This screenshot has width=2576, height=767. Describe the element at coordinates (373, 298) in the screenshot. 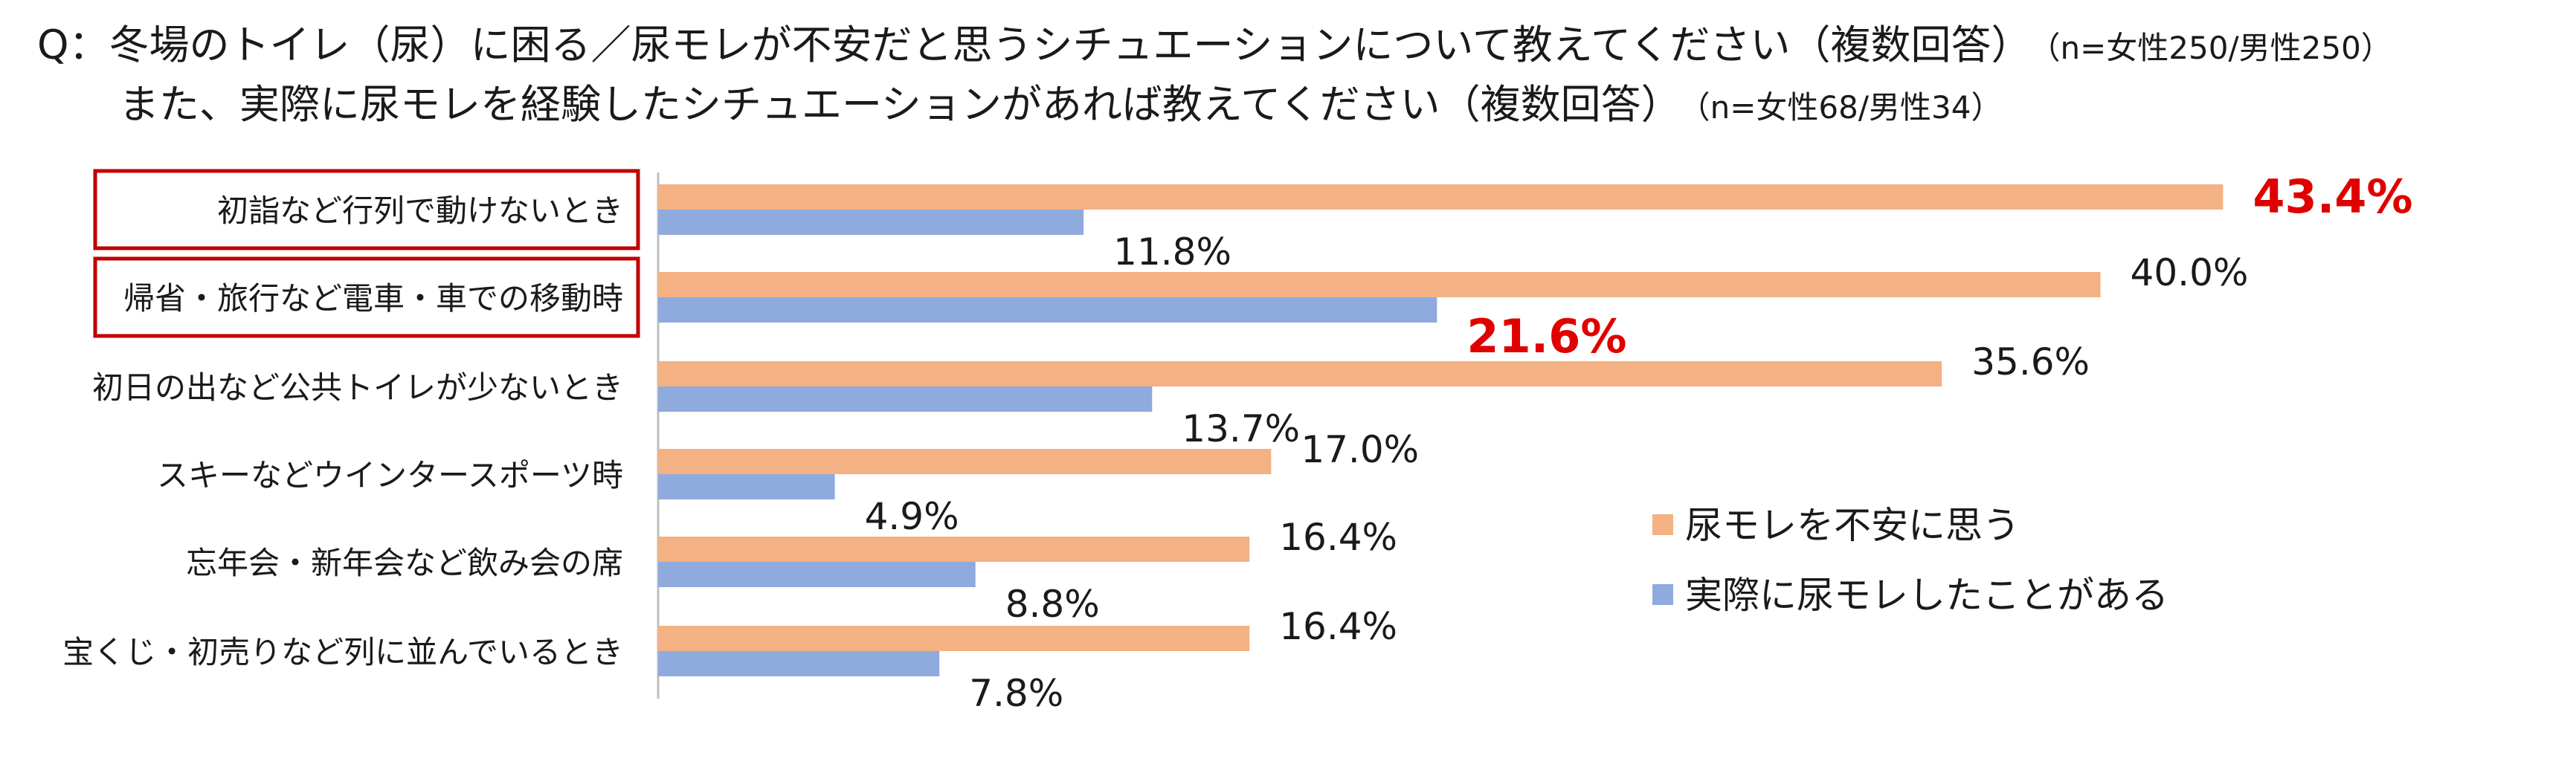

I see `category-label: 帰省・旅行など電車・車での移動時` at that location.